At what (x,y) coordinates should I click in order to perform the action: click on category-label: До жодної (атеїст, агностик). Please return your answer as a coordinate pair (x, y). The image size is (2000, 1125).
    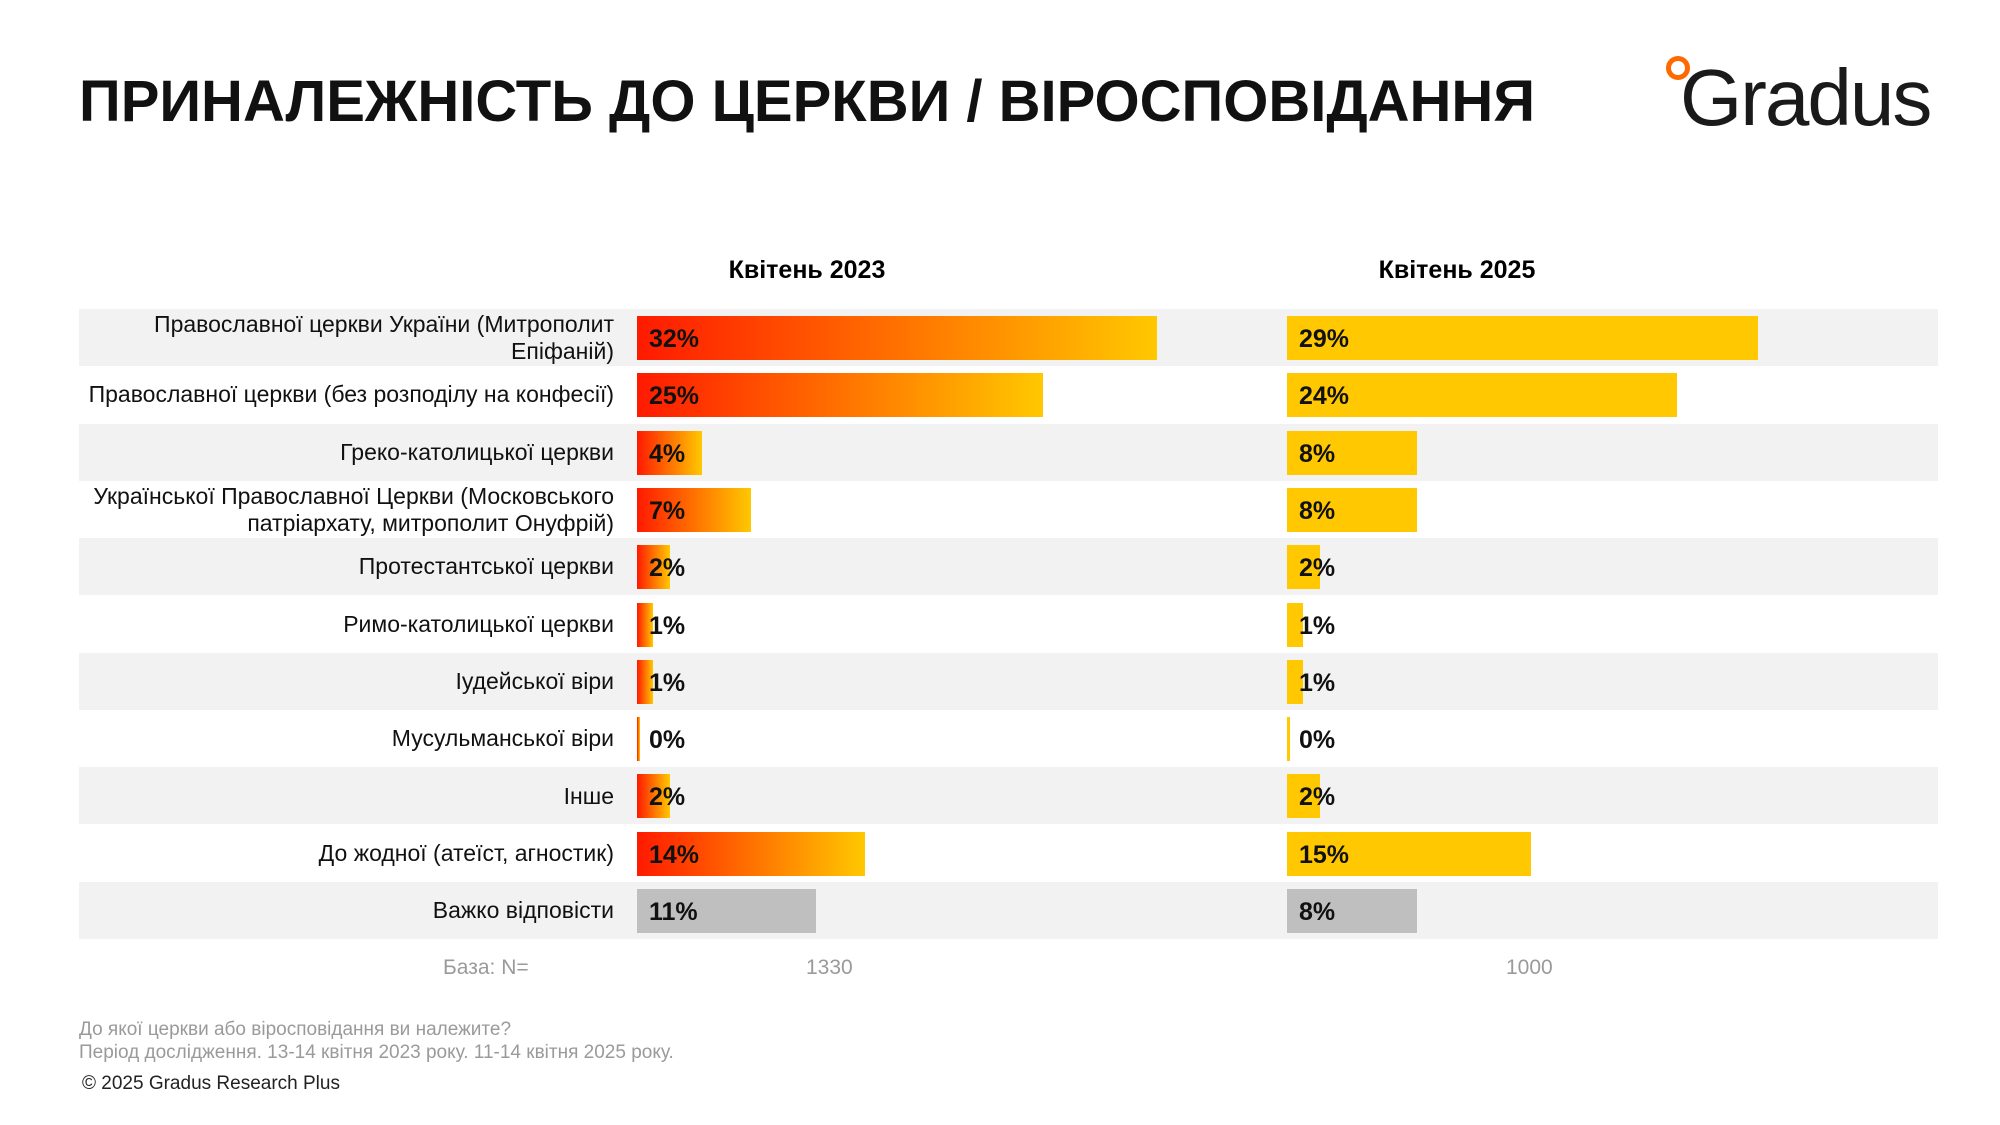
    Looking at the image, I should click on (466, 852).